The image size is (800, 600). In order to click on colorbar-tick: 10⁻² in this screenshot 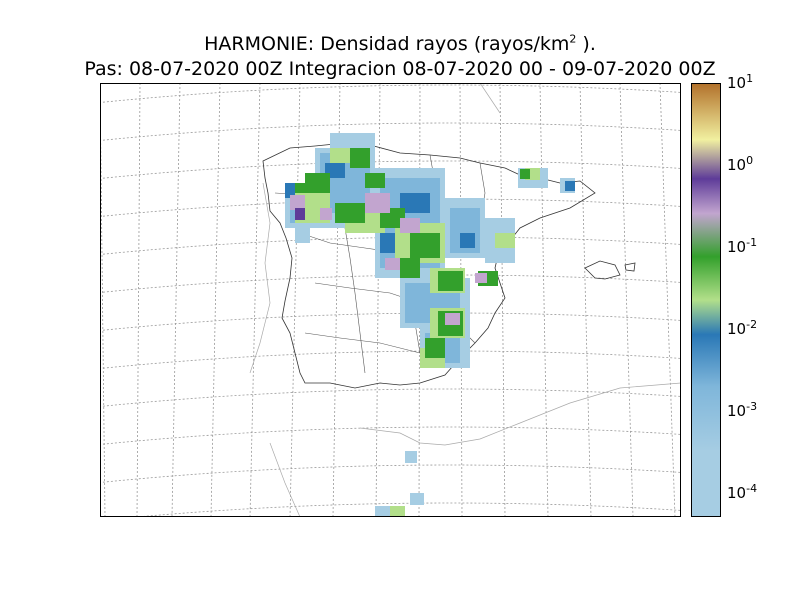, I will do `click(742, 328)`.